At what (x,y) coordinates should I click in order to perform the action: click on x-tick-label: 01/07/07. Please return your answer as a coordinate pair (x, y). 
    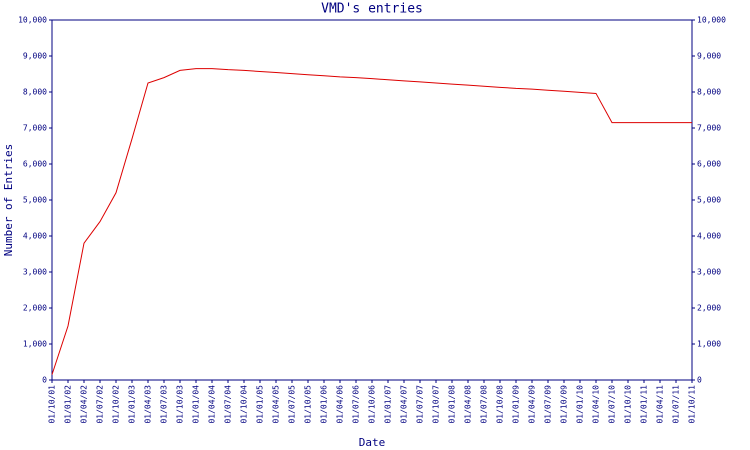
    Looking at the image, I should click on (420, 404).